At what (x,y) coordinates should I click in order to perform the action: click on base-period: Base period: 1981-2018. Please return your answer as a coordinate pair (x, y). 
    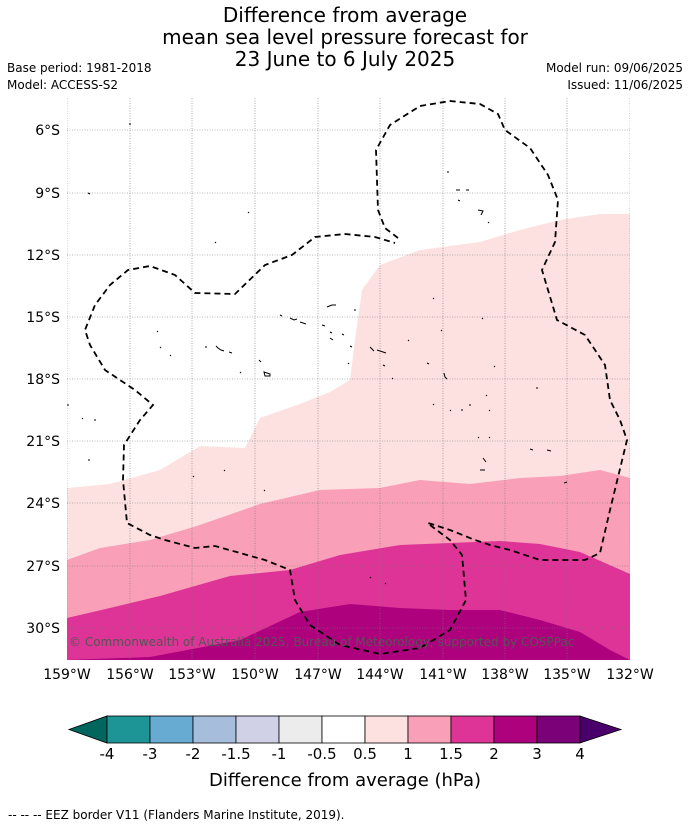
    Looking at the image, I should click on (79, 68).